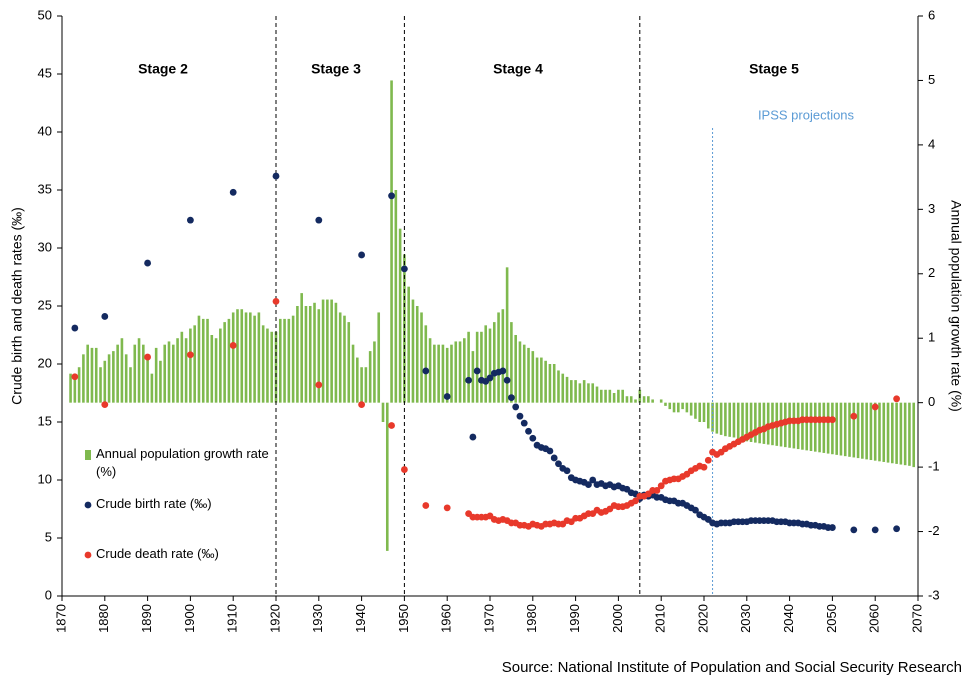 The image size is (966, 680). What do you see at coordinates (934, 466) in the screenshot?
I see `y2-tick-label: -1` at bounding box center [934, 466].